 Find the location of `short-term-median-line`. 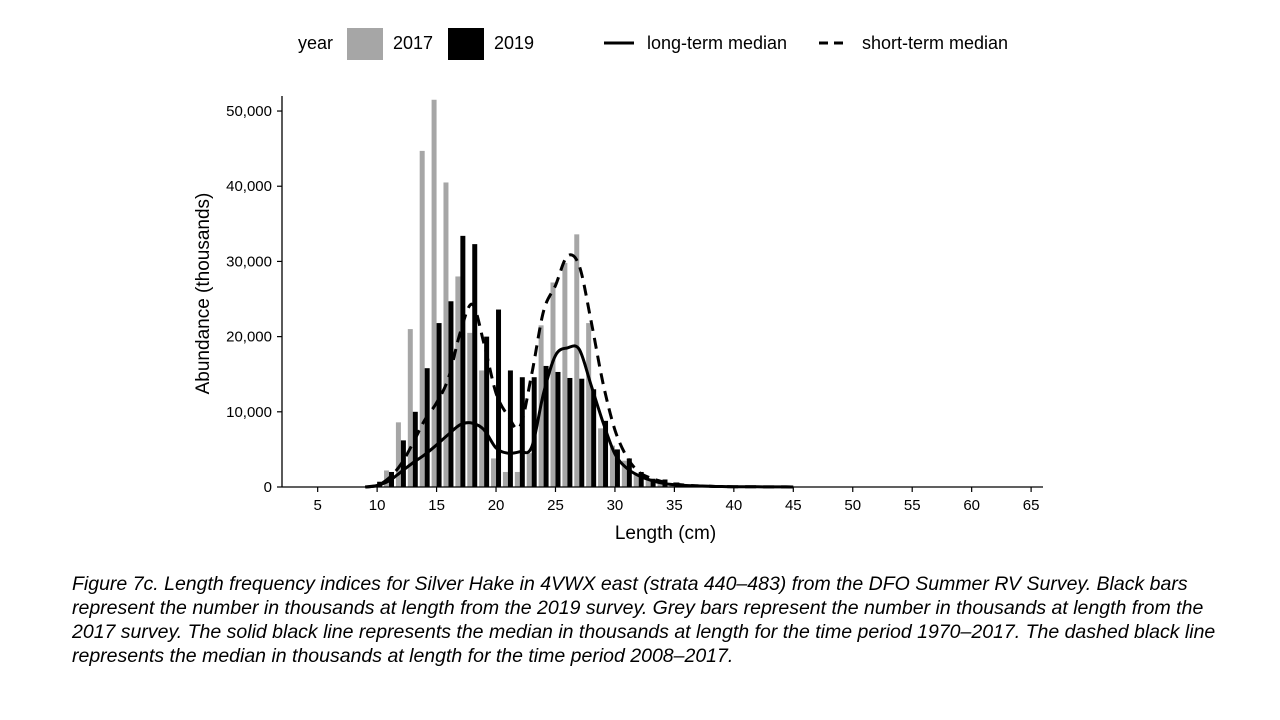

short-term-median-line is located at coordinates (579, 371).